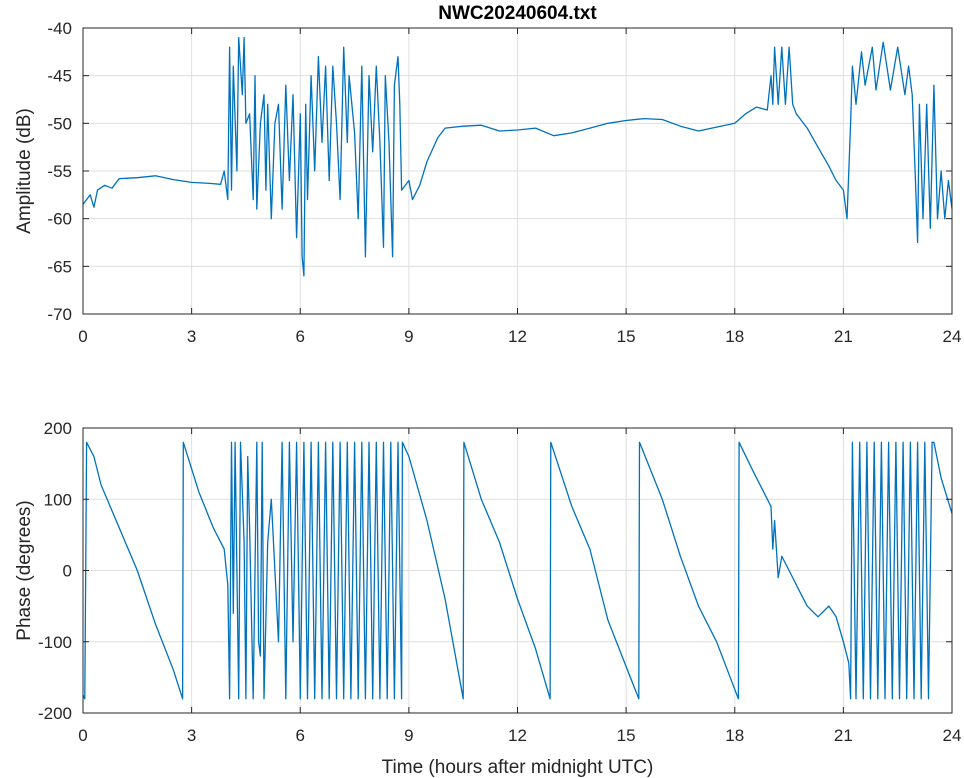  I want to click on plot2-y-axis-label: Phase (degrees), so click(24, 570).